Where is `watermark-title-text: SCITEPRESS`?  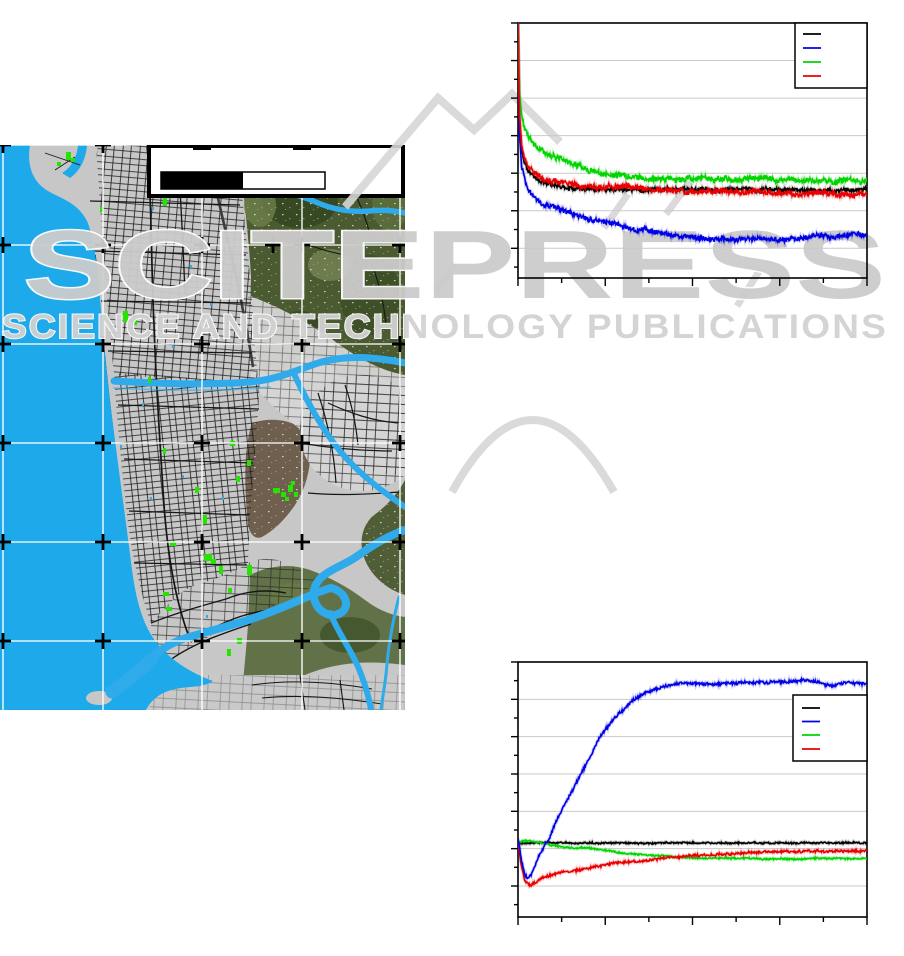
watermark-title-text: SCITEPRESS is located at coordinates (455, 264).